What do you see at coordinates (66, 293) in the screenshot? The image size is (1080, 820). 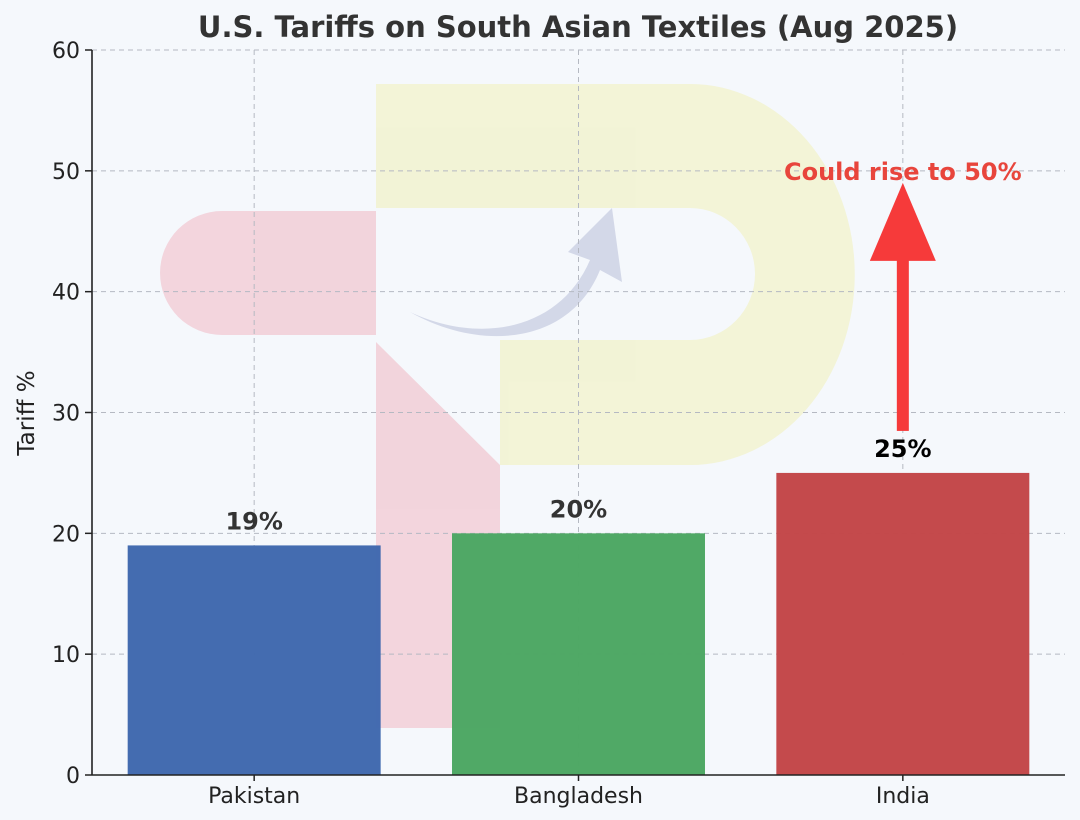 I see `y-tick-label: 40` at bounding box center [66, 293].